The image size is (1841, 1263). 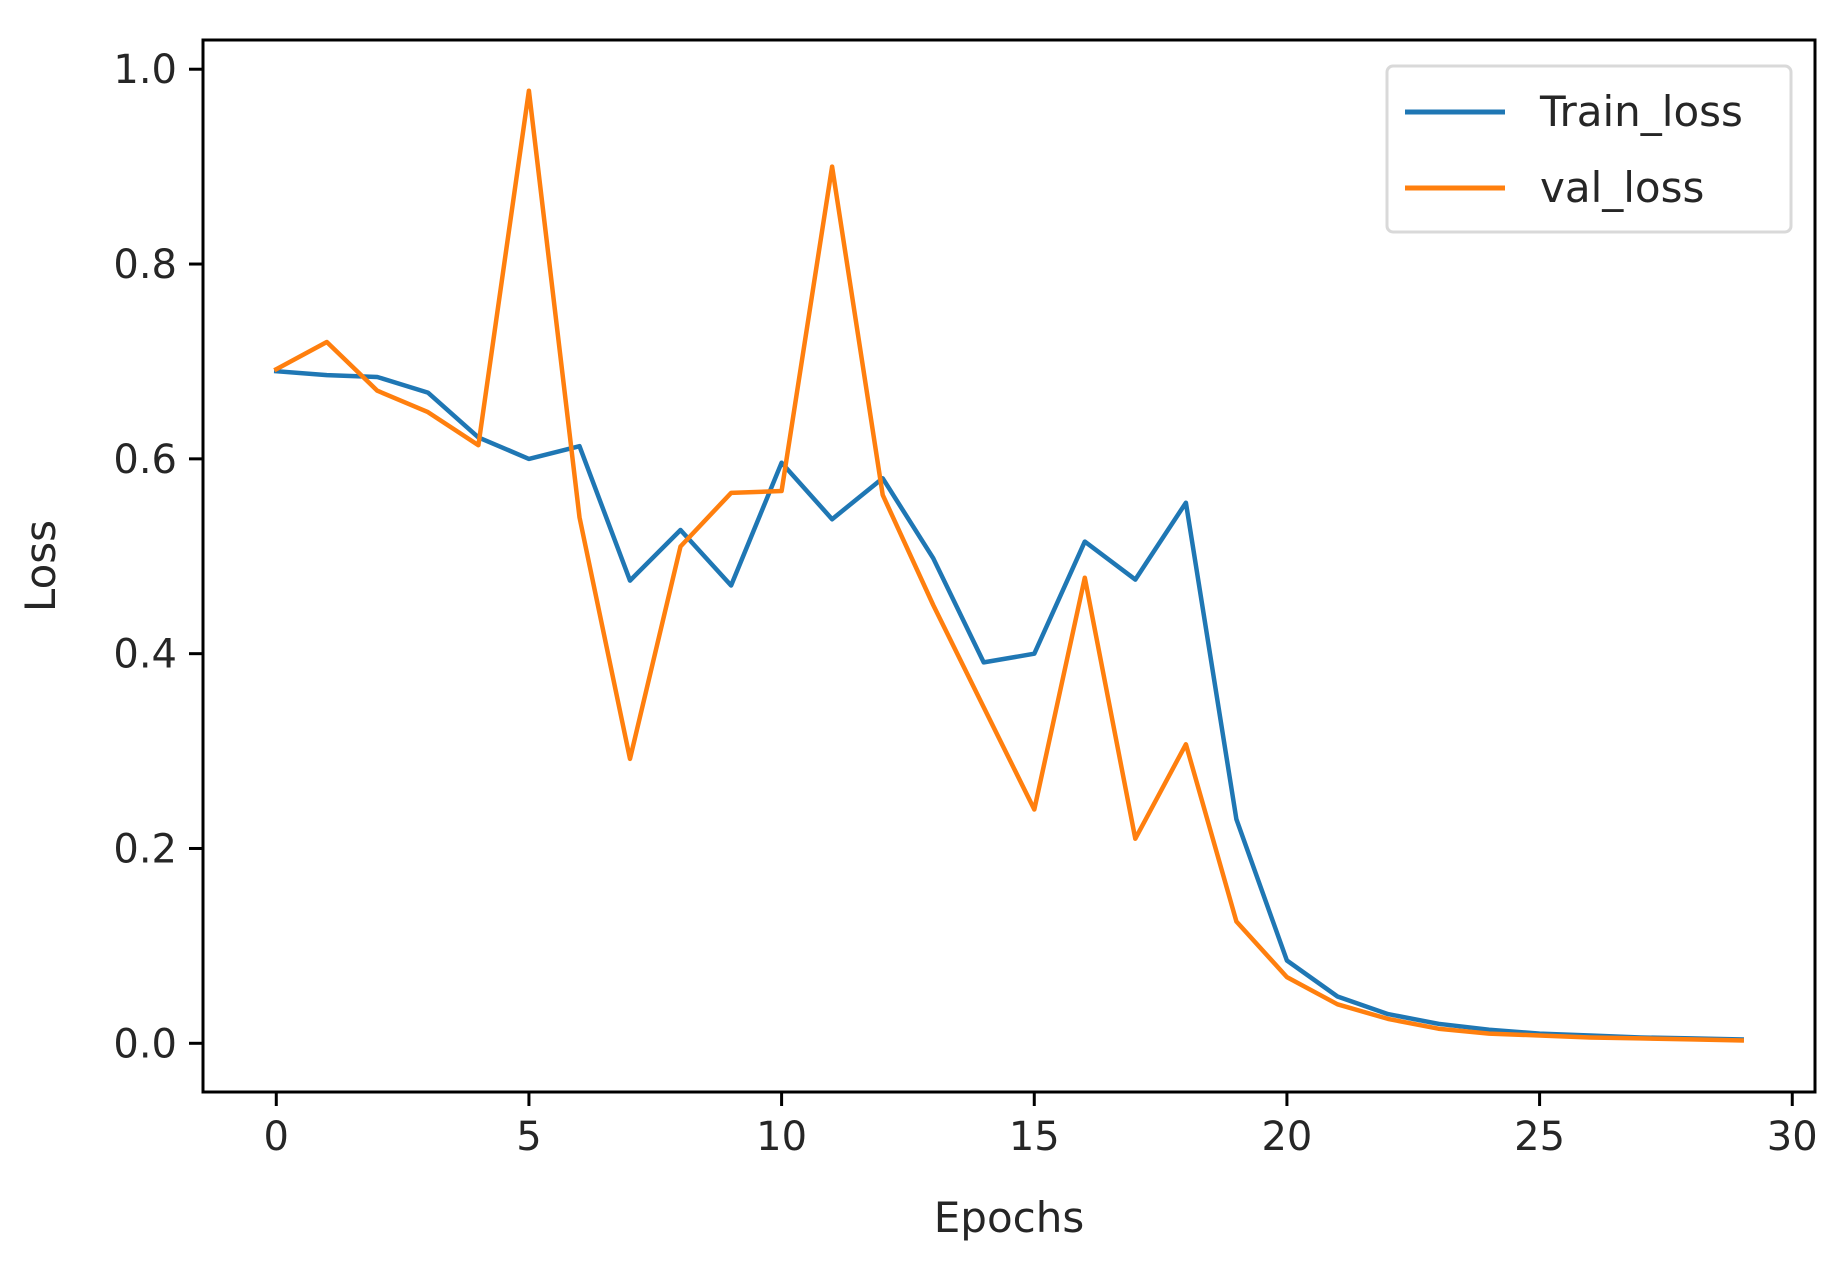 I want to click on x-tick-label: 10, so click(x=781, y=1137).